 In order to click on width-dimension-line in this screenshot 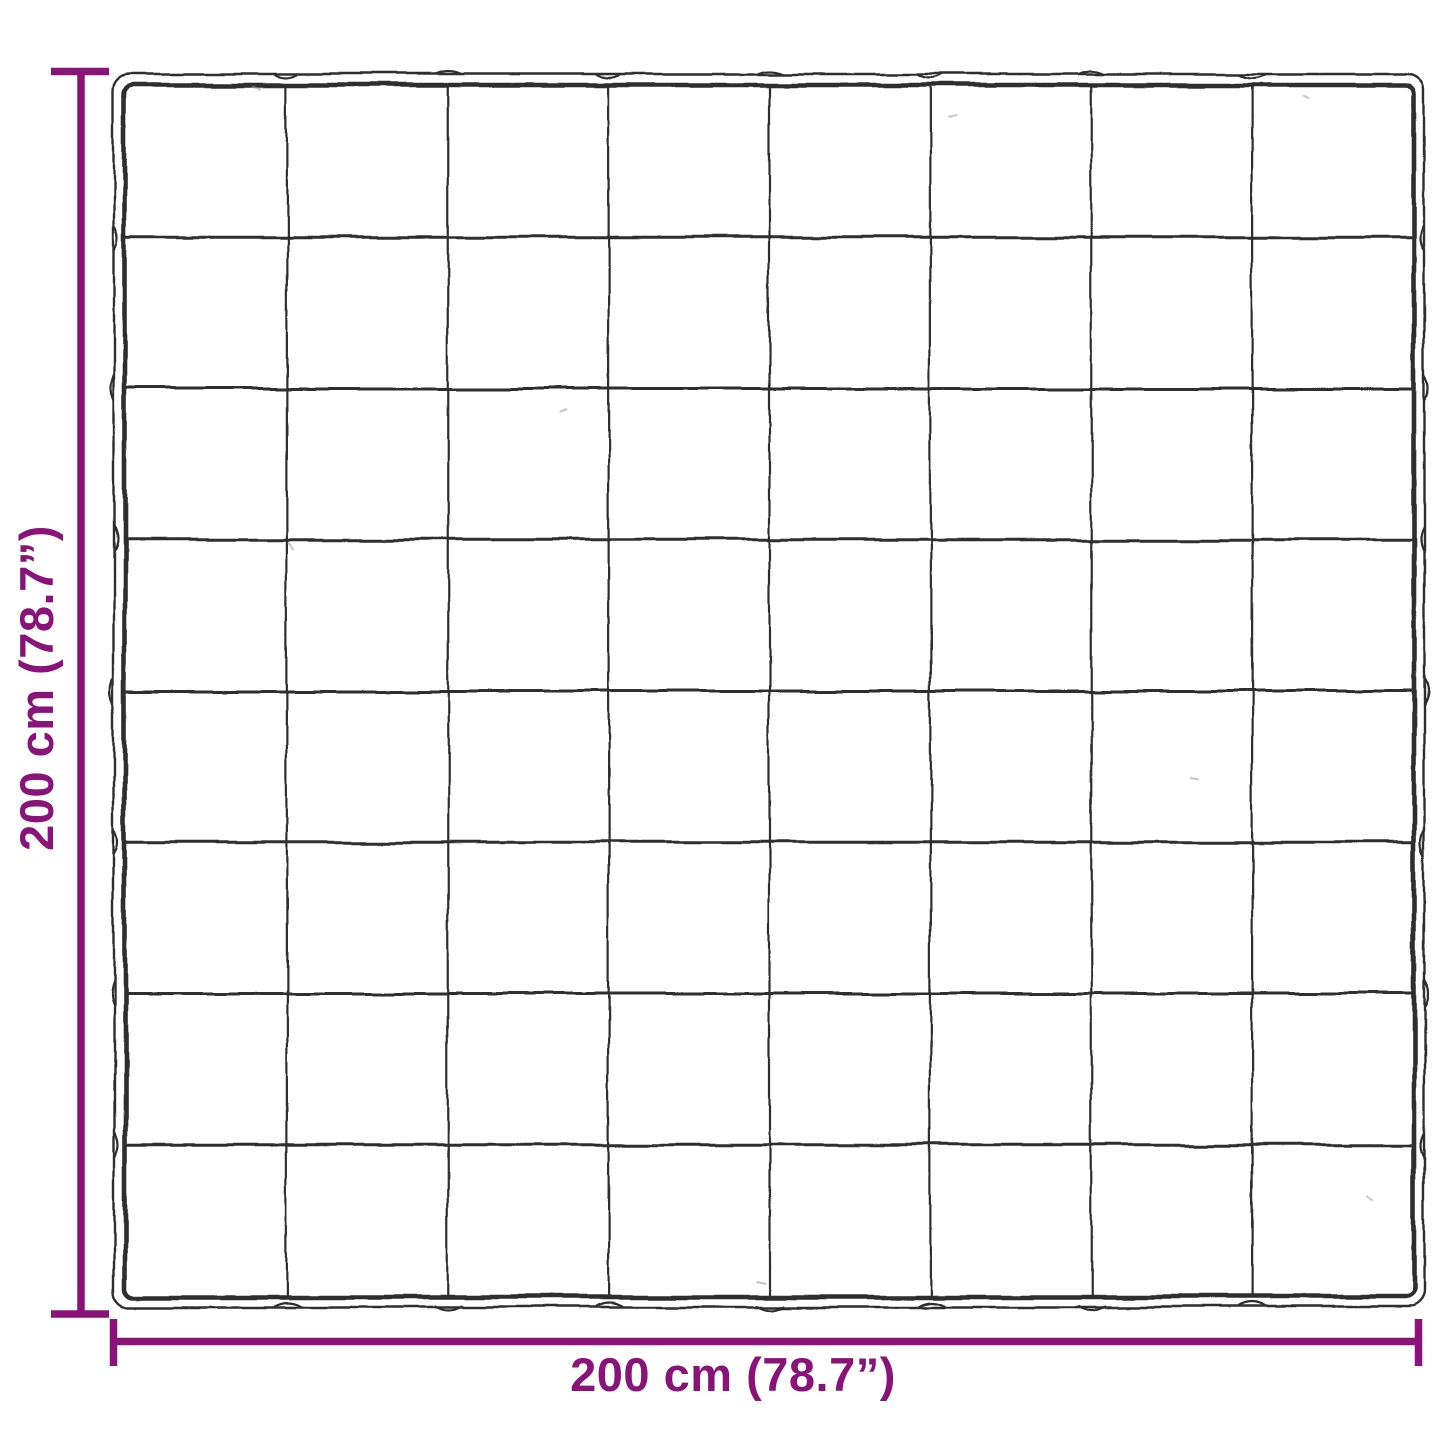, I will do `click(766, 1342)`.